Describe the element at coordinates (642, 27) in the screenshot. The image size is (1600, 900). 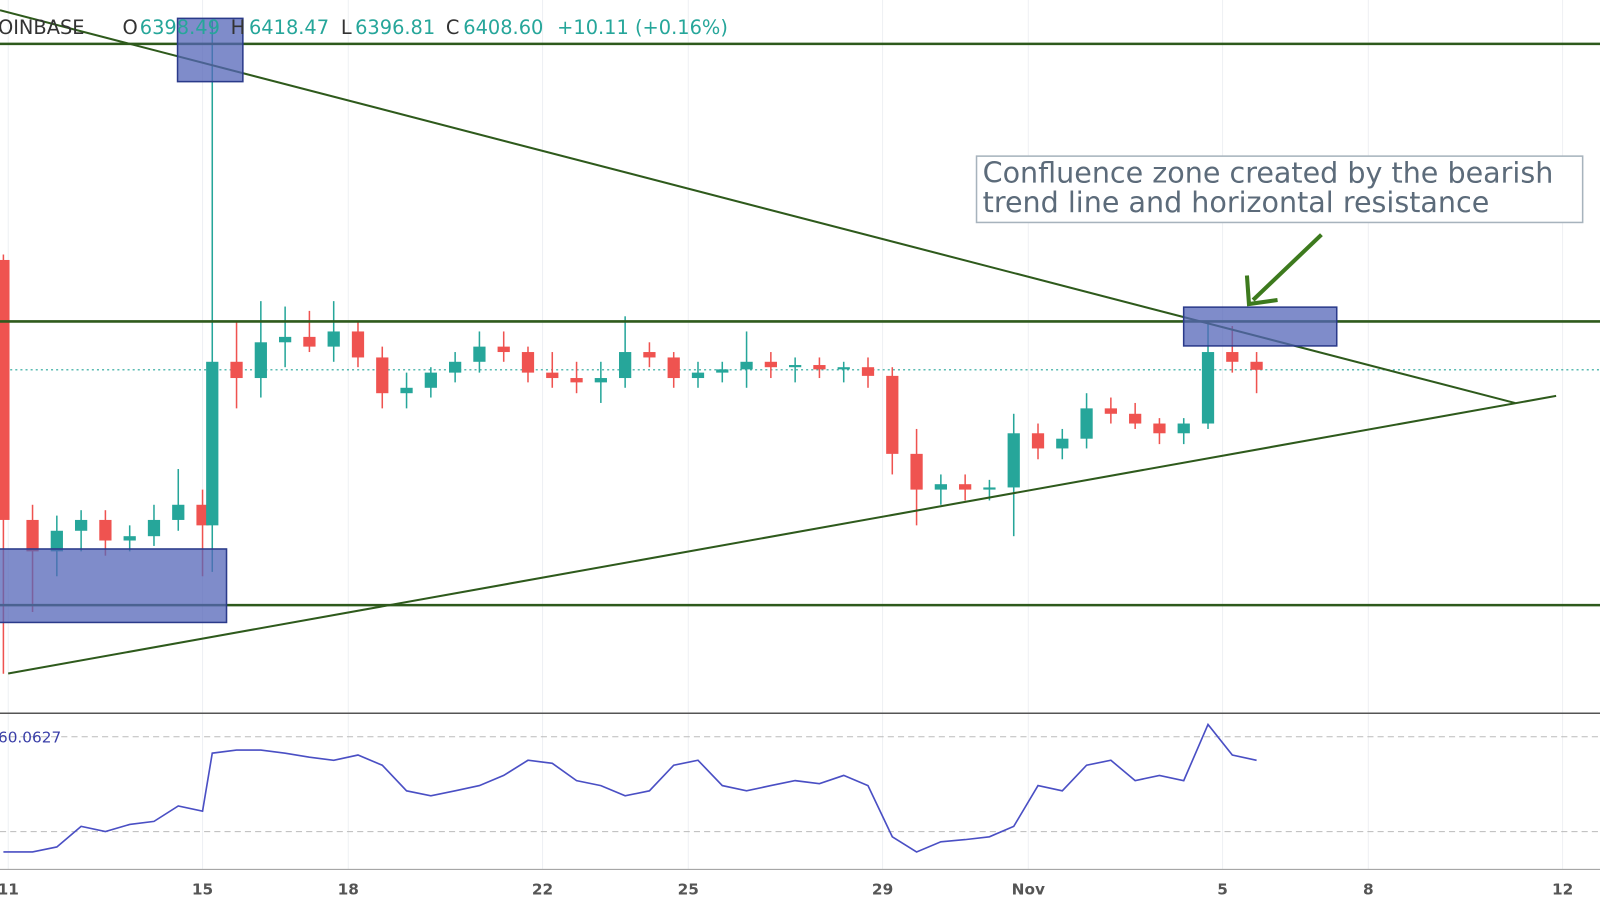
I see `change: +10.11 (+0.16%)` at that location.